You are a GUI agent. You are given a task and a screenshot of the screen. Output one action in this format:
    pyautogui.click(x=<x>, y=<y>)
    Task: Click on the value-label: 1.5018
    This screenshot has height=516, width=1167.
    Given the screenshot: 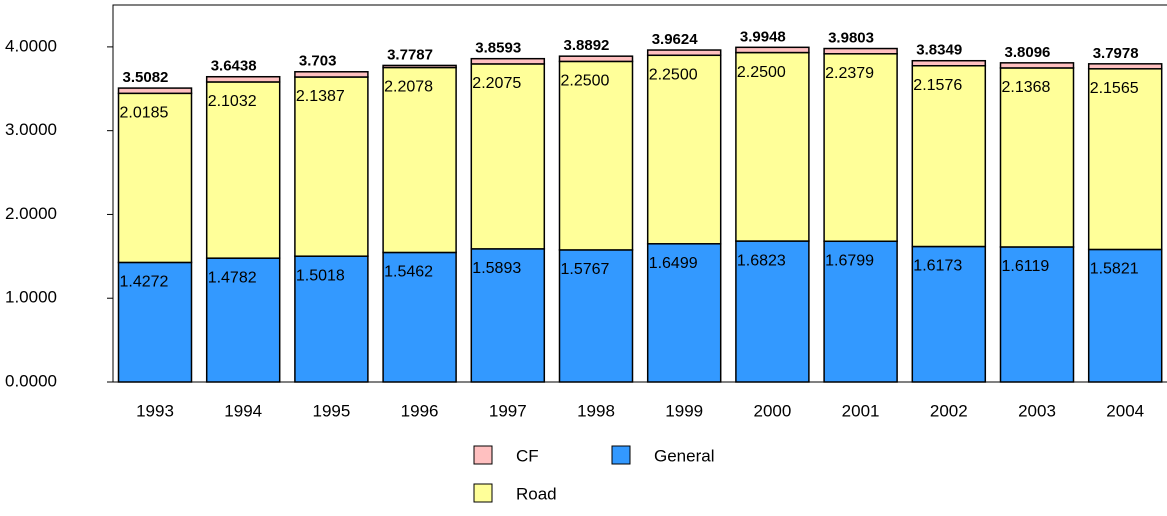 What is the action you would take?
    pyautogui.click(x=320, y=275)
    